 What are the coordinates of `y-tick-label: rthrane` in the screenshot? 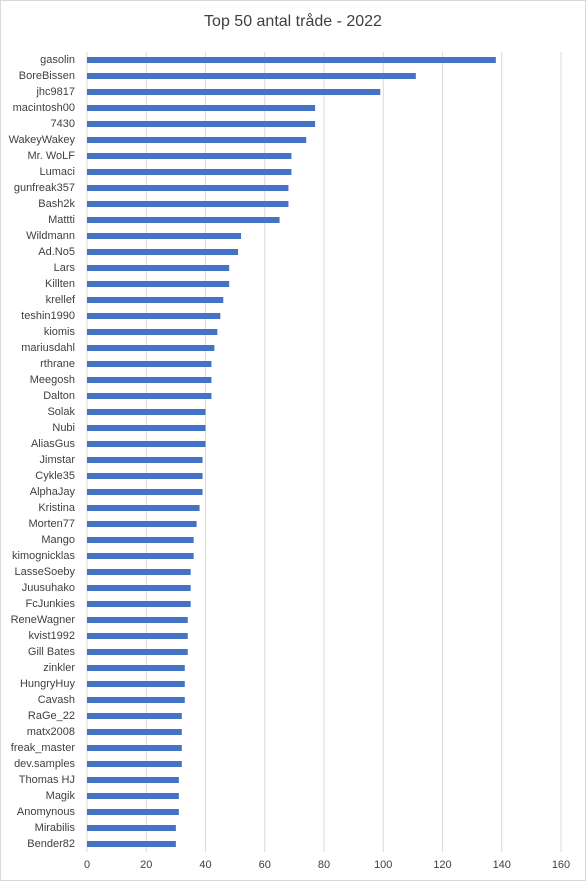 It's located at (57, 364).